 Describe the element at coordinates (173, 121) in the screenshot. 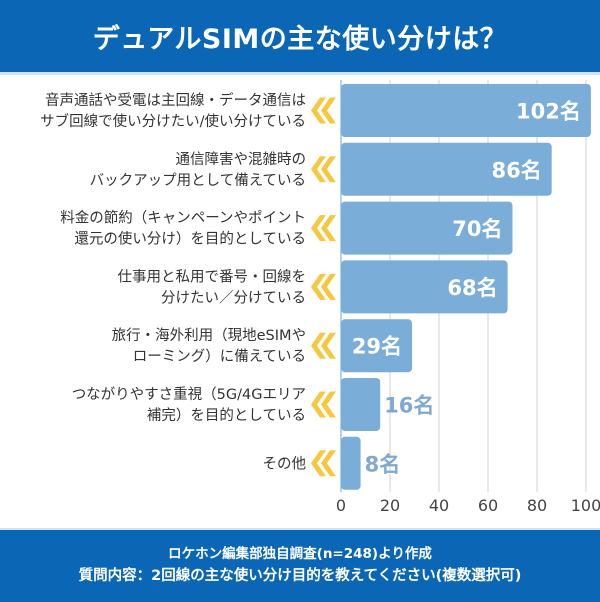

I see `category-label: サブ回線で使い分けたい/使い分けている` at that location.